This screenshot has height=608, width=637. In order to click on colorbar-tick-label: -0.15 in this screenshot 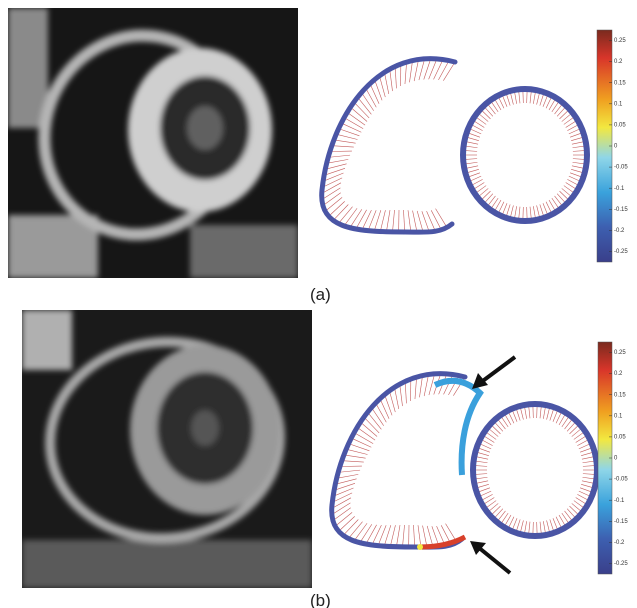, I will do `click(621, 210)`.